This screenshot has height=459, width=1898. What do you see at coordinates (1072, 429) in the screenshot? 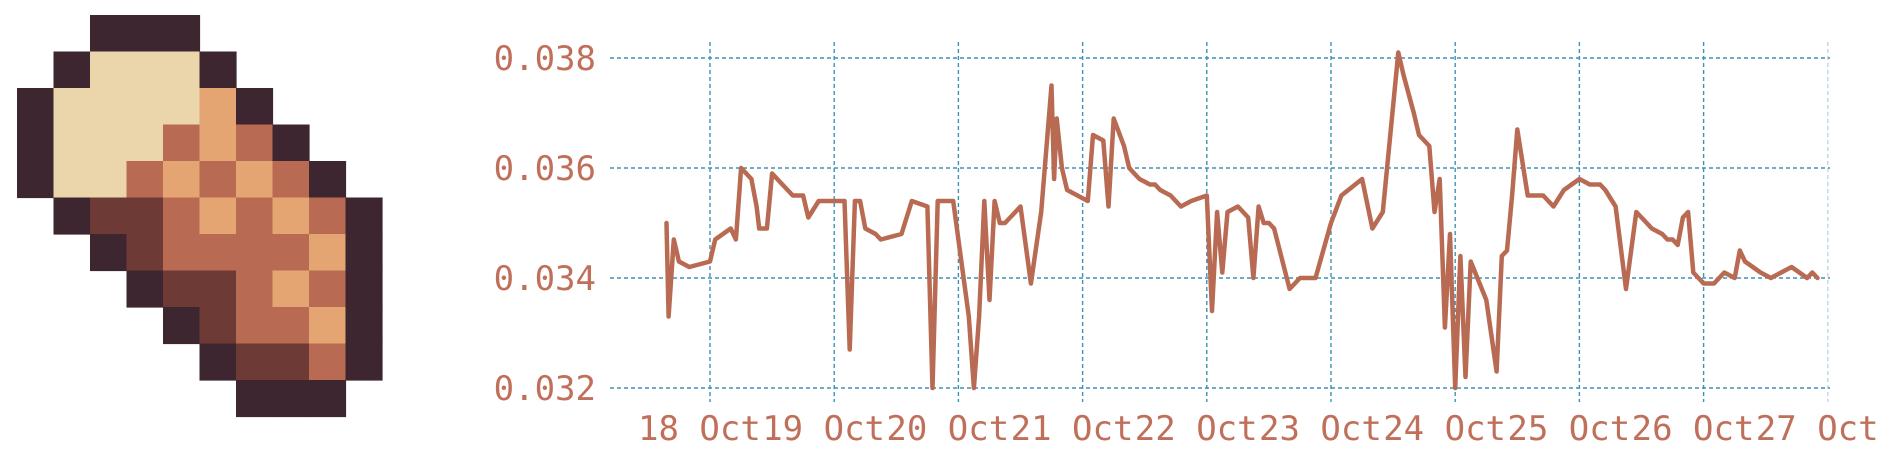
I see `x-tick-label: 21 Oct` at bounding box center [1072, 429].